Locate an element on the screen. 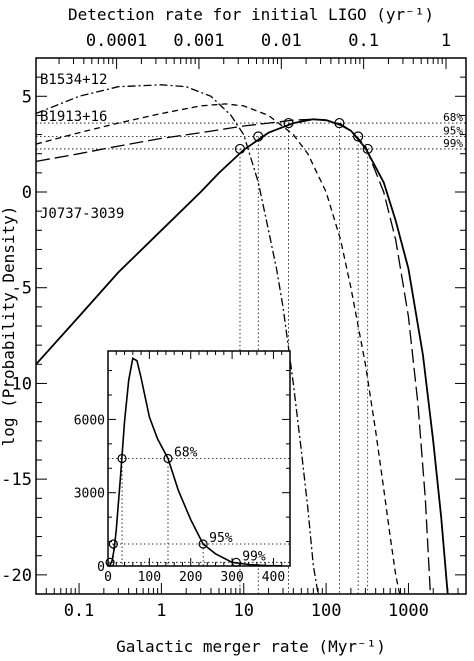 This screenshot has height=661, width=474. series-label-b1534: B1534+12 is located at coordinates (73, 80).